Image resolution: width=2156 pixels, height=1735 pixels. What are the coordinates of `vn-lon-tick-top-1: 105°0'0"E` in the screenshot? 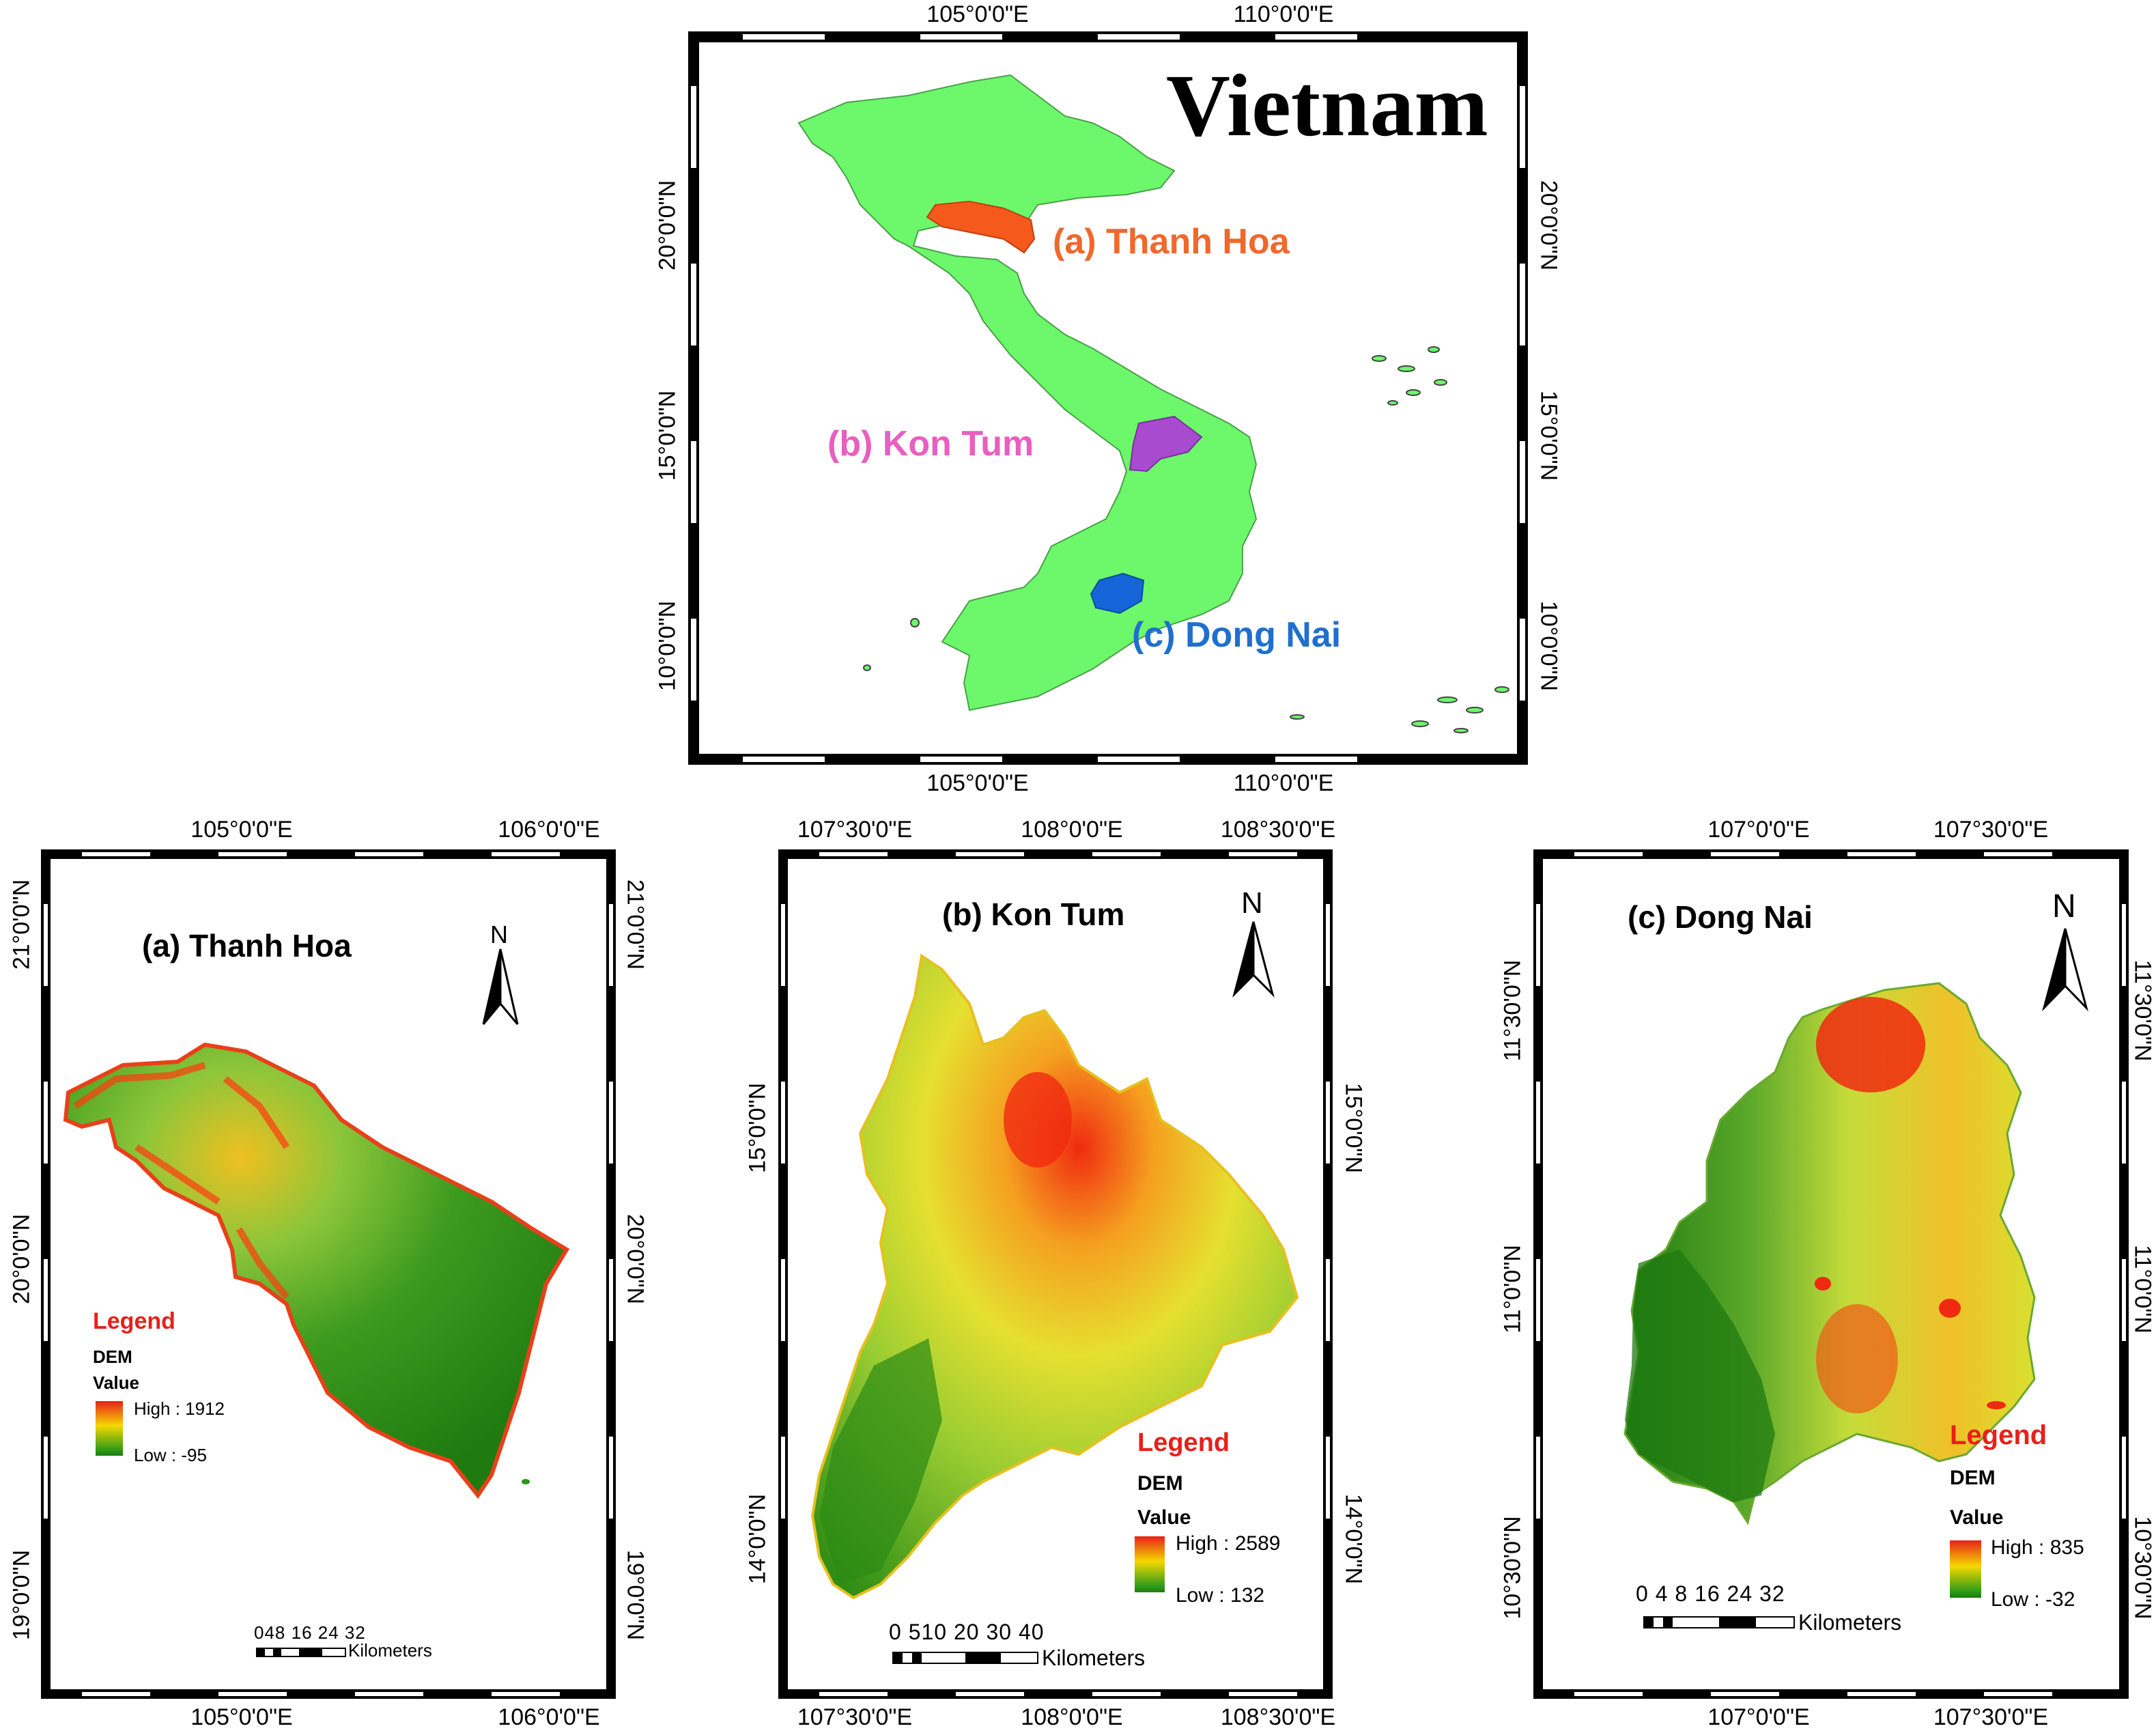 It's located at (977, 14).